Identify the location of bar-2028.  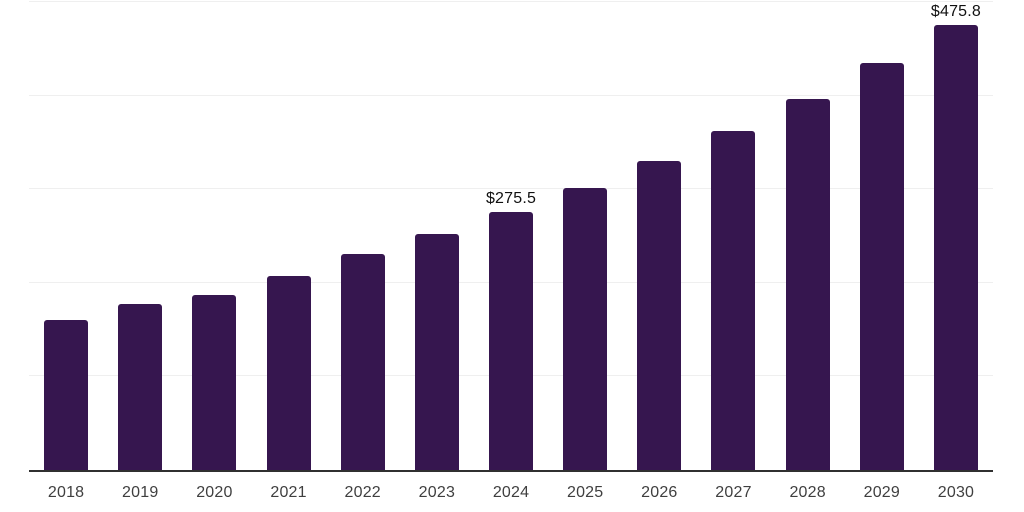
(807, 284).